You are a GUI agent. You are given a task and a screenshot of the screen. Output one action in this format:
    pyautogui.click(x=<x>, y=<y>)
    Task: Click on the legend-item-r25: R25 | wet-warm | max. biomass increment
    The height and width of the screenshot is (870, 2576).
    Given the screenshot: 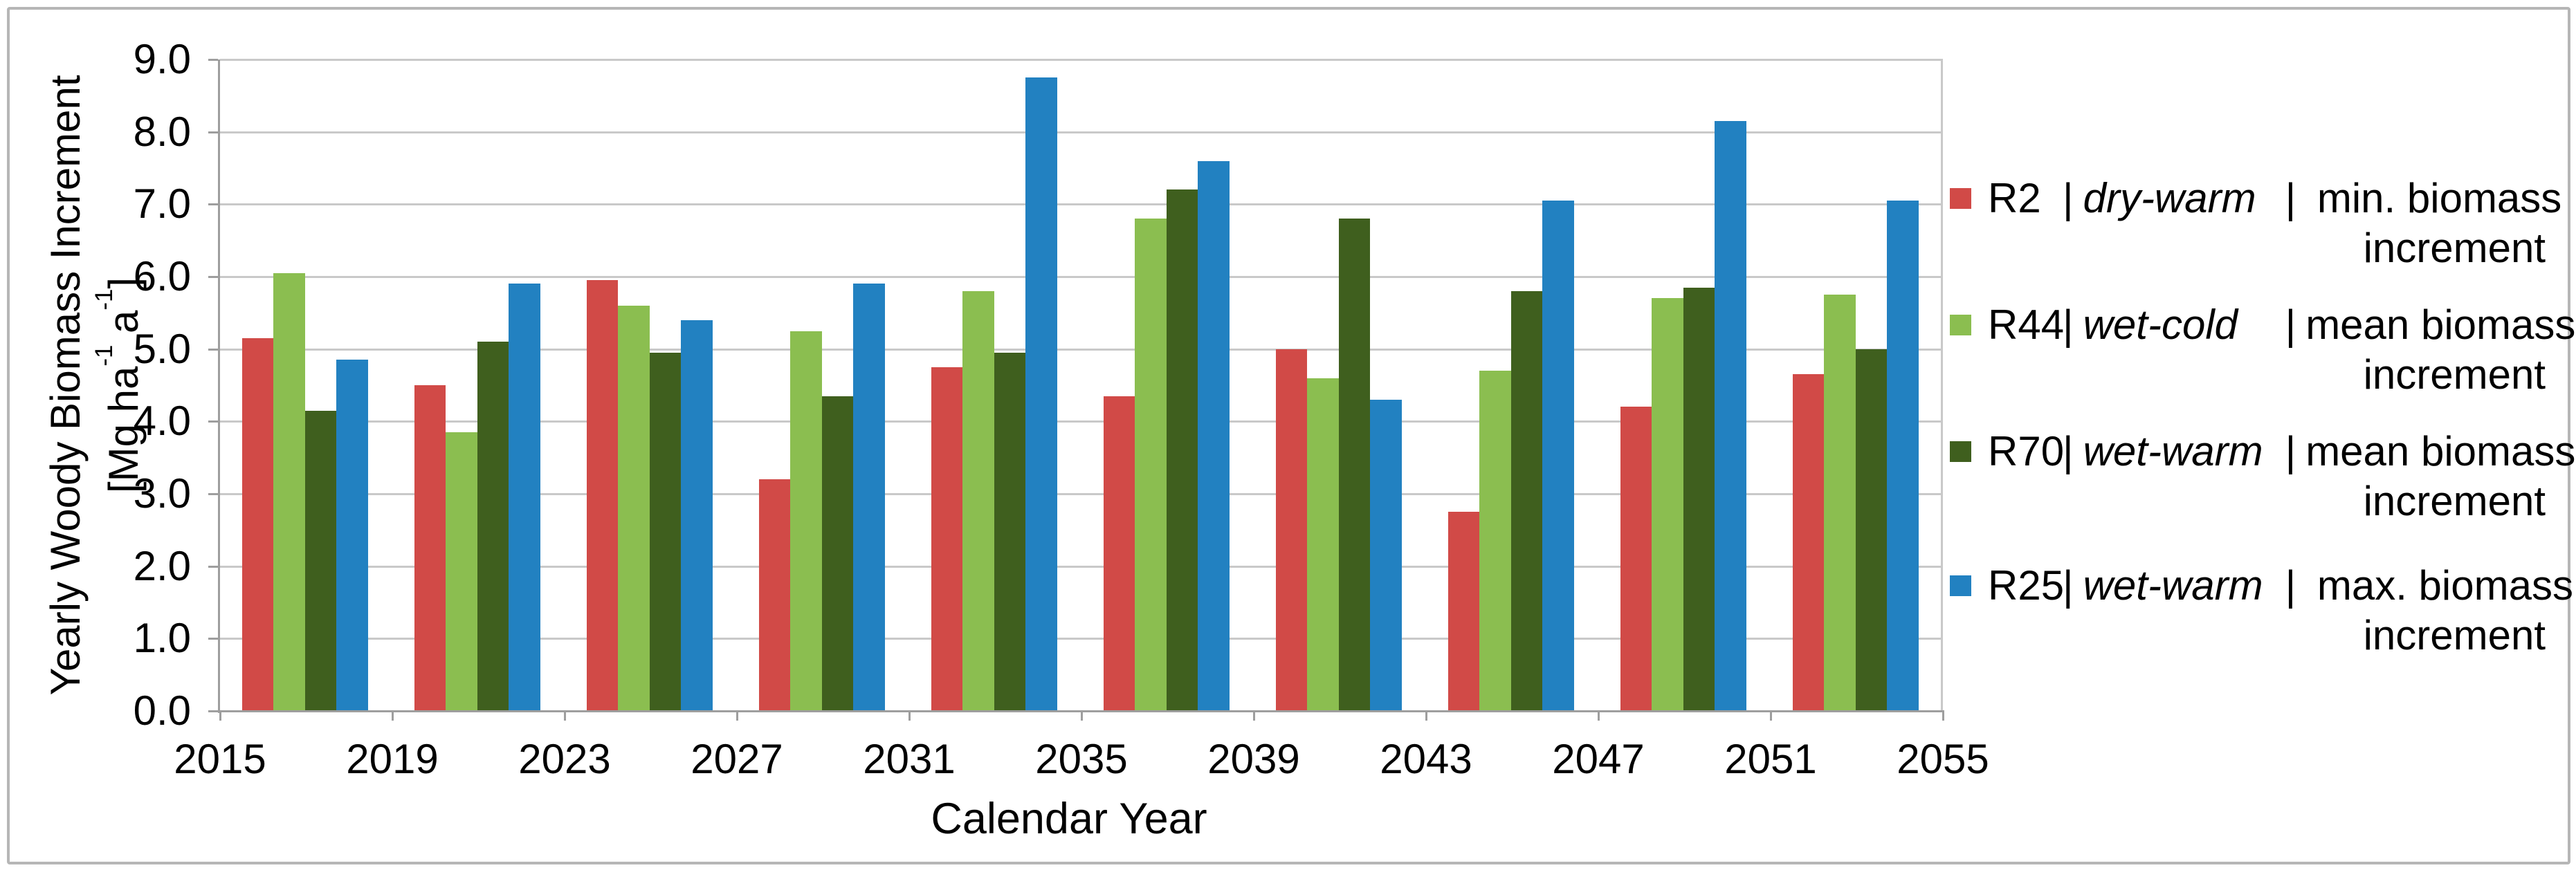 What is the action you would take?
    pyautogui.click(x=2261, y=610)
    